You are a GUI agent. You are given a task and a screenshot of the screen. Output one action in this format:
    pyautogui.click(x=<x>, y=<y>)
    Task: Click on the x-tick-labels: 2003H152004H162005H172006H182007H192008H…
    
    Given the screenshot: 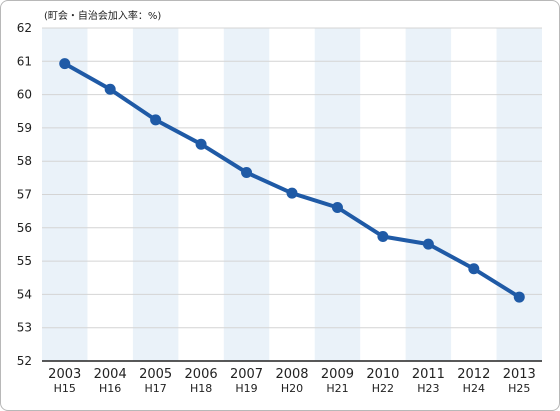 What is the action you would take?
    pyautogui.click(x=292, y=381)
    